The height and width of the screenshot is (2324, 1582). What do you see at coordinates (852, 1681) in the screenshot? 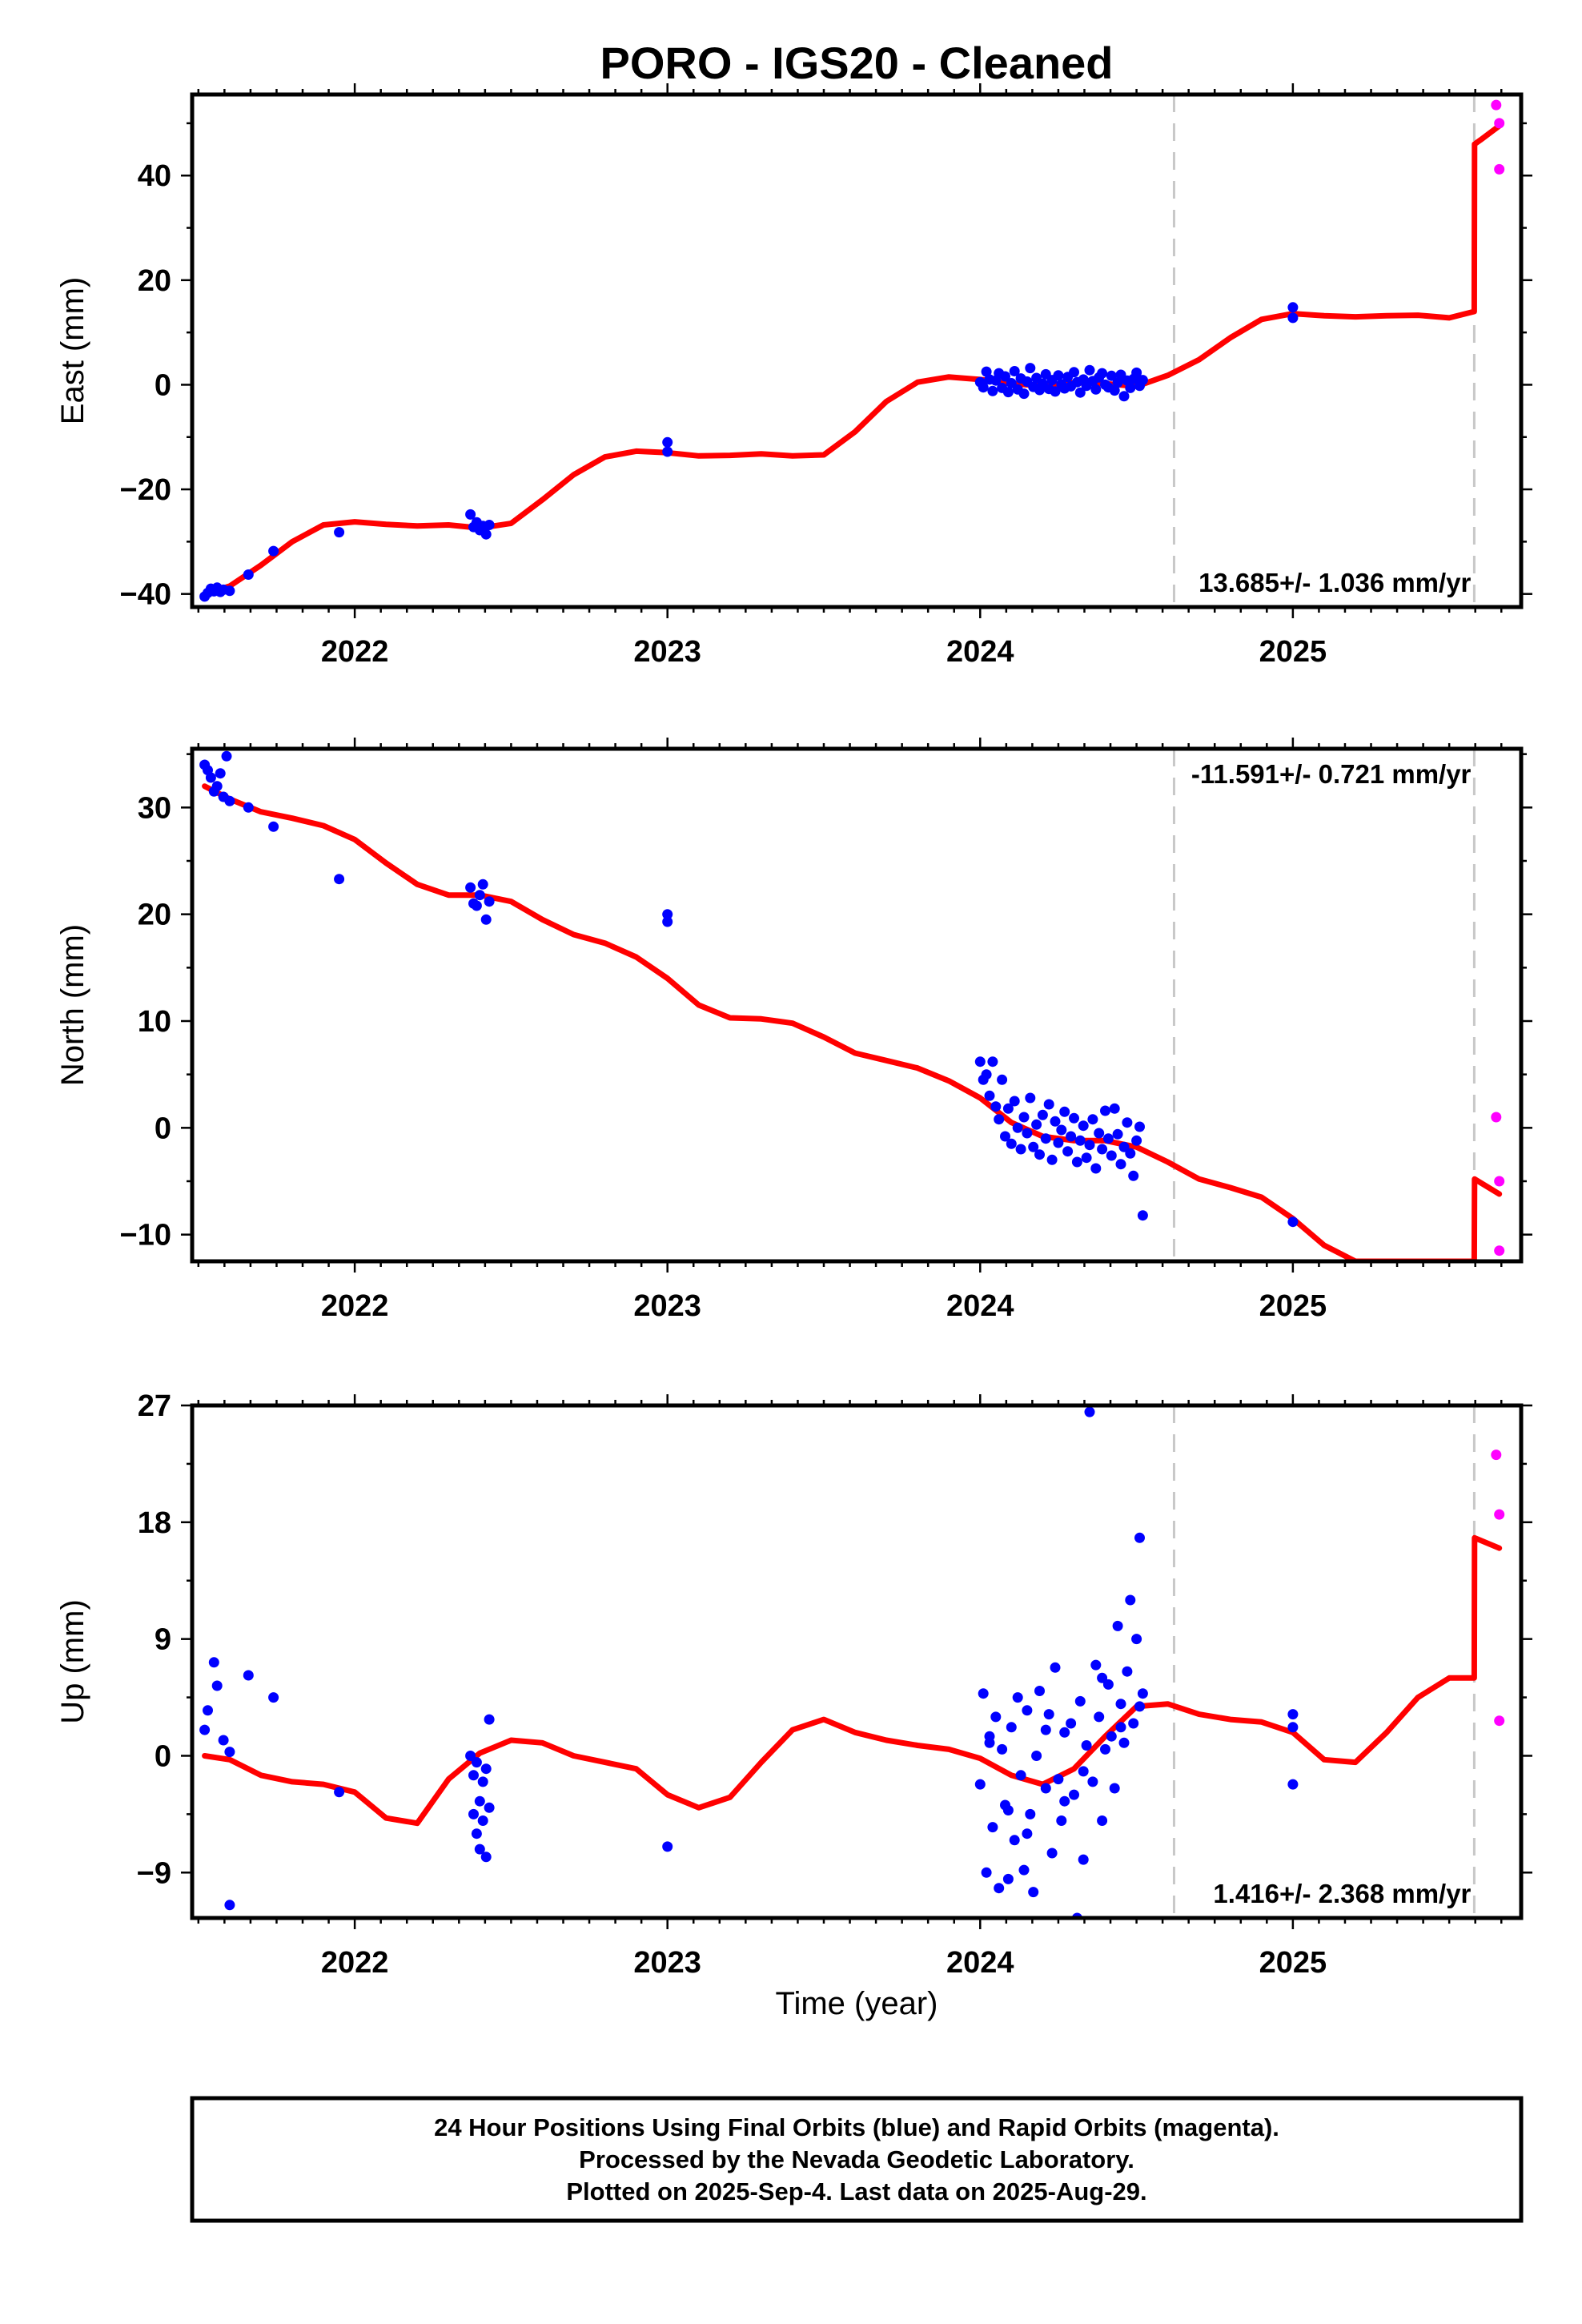
I see `model-line` at bounding box center [852, 1681].